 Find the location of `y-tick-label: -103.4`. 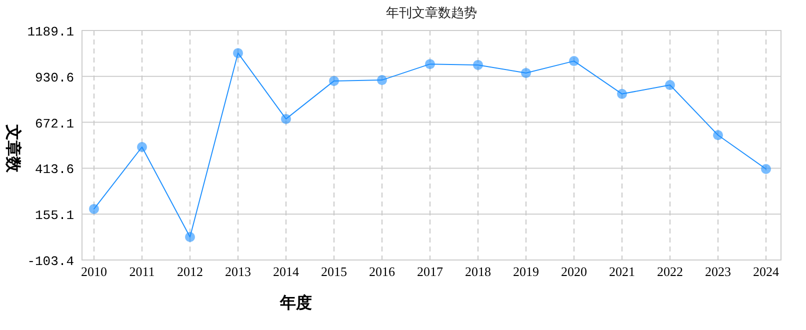

y-tick-label: -103.4 is located at coordinates (50, 261).